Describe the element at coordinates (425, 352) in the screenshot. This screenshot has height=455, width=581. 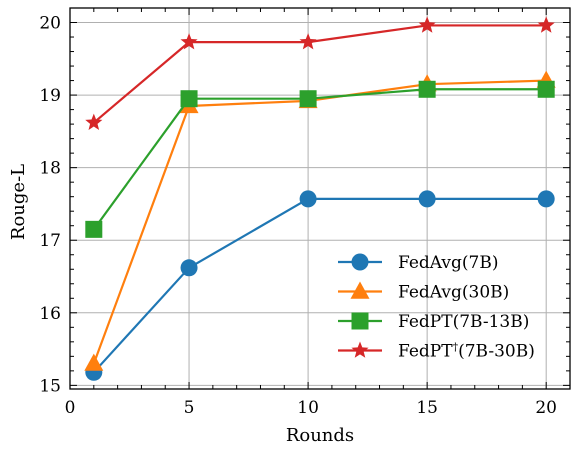
I see `legend-label-part: FedPT` at that location.